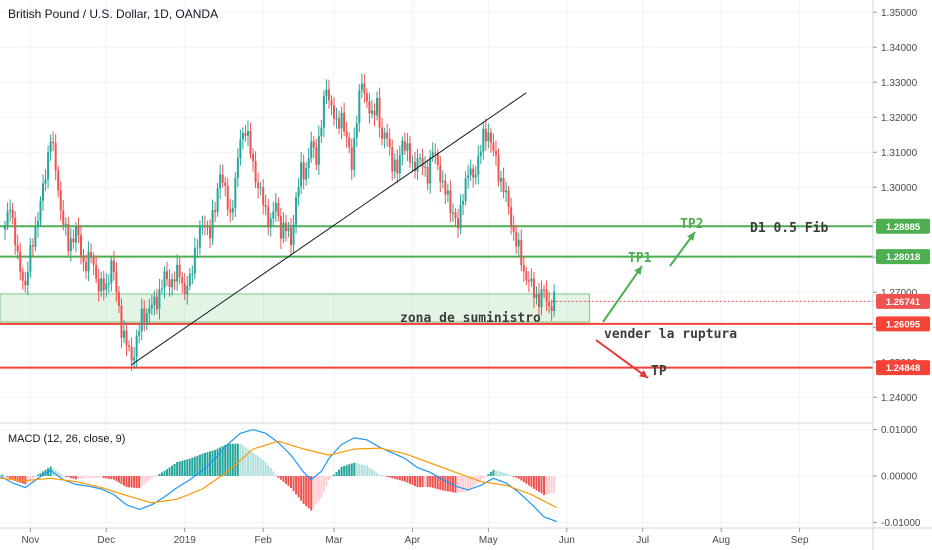  What do you see at coordinates (278, 474) in the screenshot?
I see `signal-line` at bounding box center [278, 474].